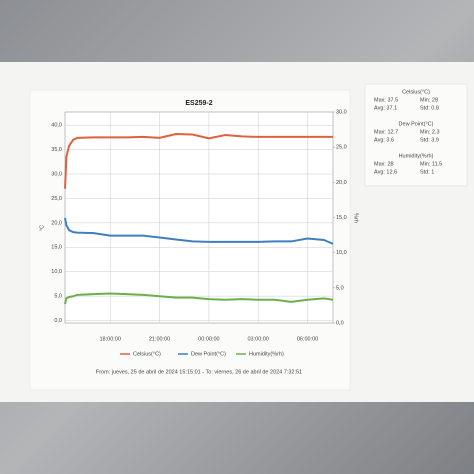  I want to click on x-tick-label: 03:00:00, so click(258, 339).